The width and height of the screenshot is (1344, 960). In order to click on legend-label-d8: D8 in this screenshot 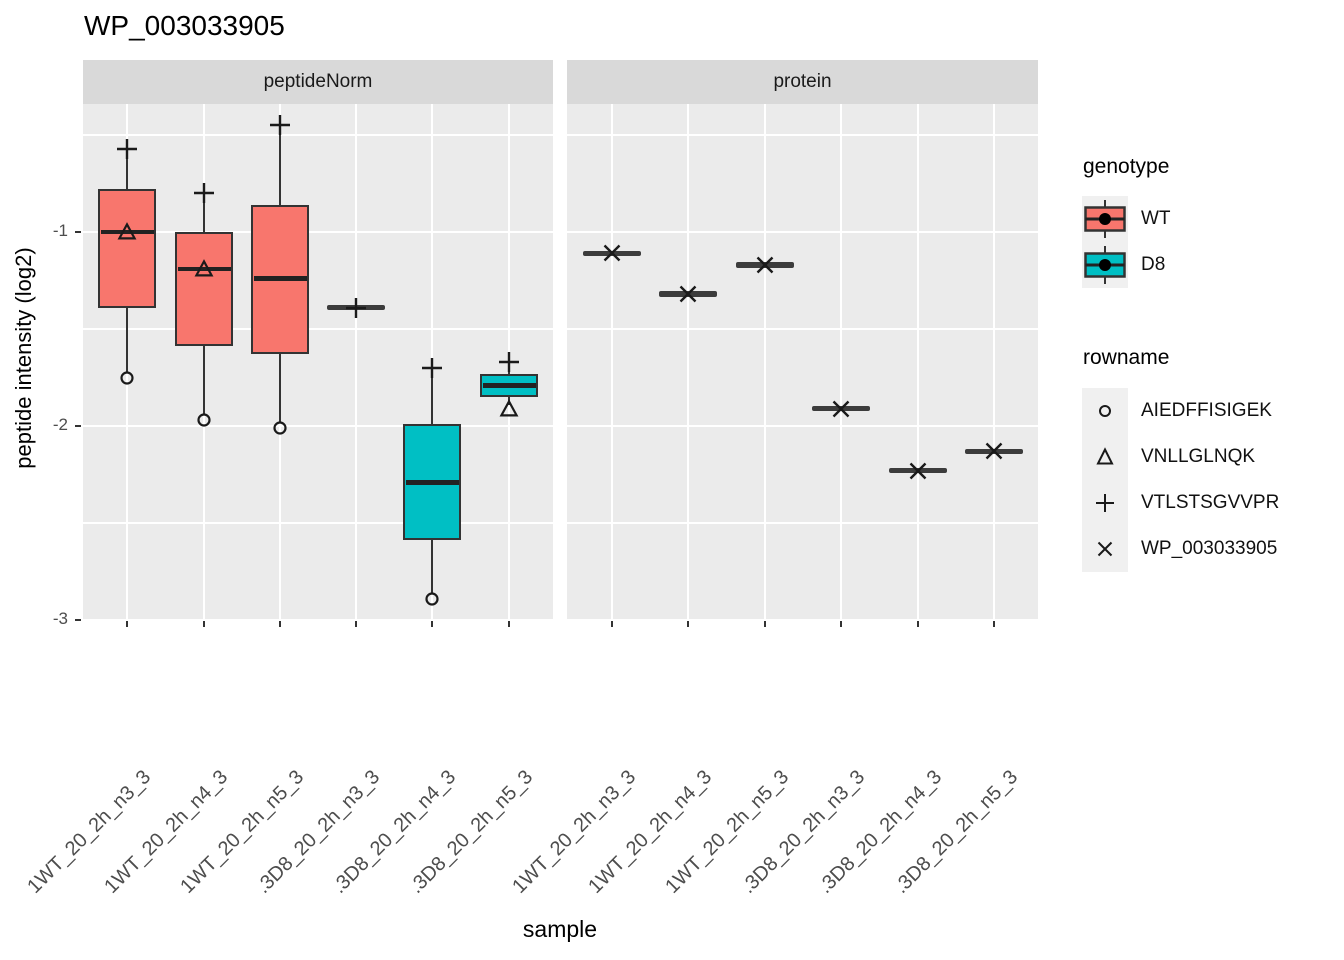, I will do `click(1153, 264)`.